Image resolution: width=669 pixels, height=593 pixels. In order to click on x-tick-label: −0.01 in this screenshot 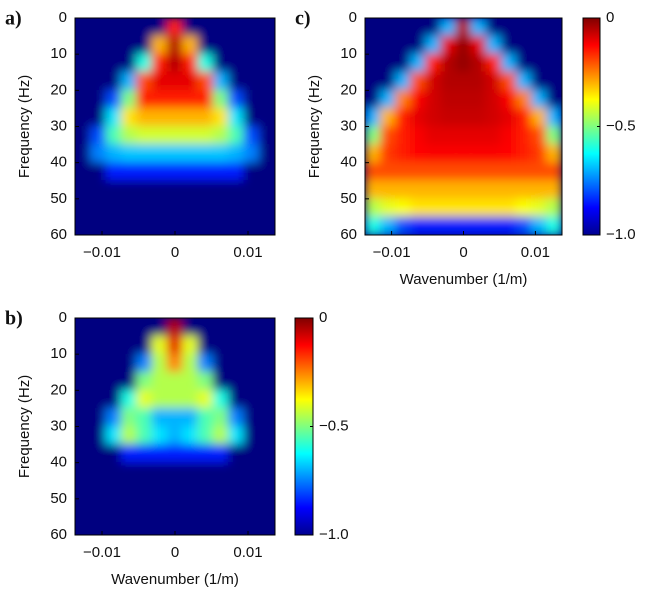, I will do `click(102, 552)`.